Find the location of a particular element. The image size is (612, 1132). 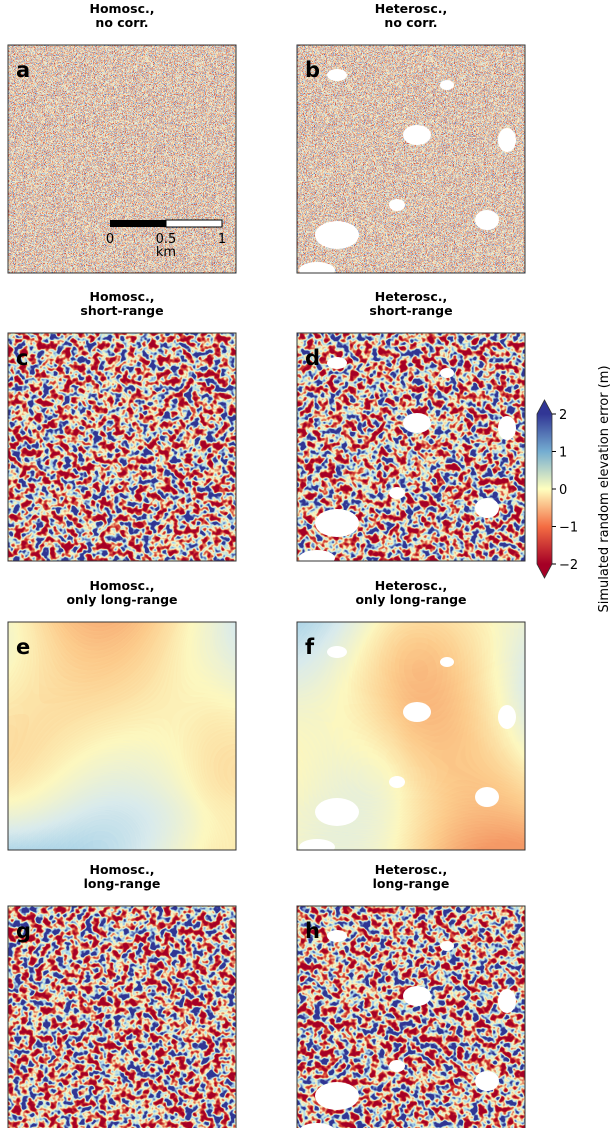

panel-letter: a is located at coordinates (23, 70).